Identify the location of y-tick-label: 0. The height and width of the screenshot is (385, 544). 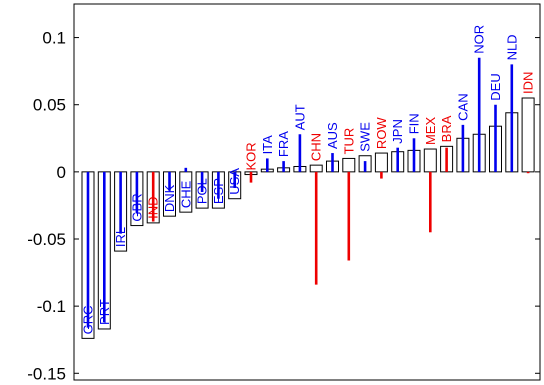
(61, 172).